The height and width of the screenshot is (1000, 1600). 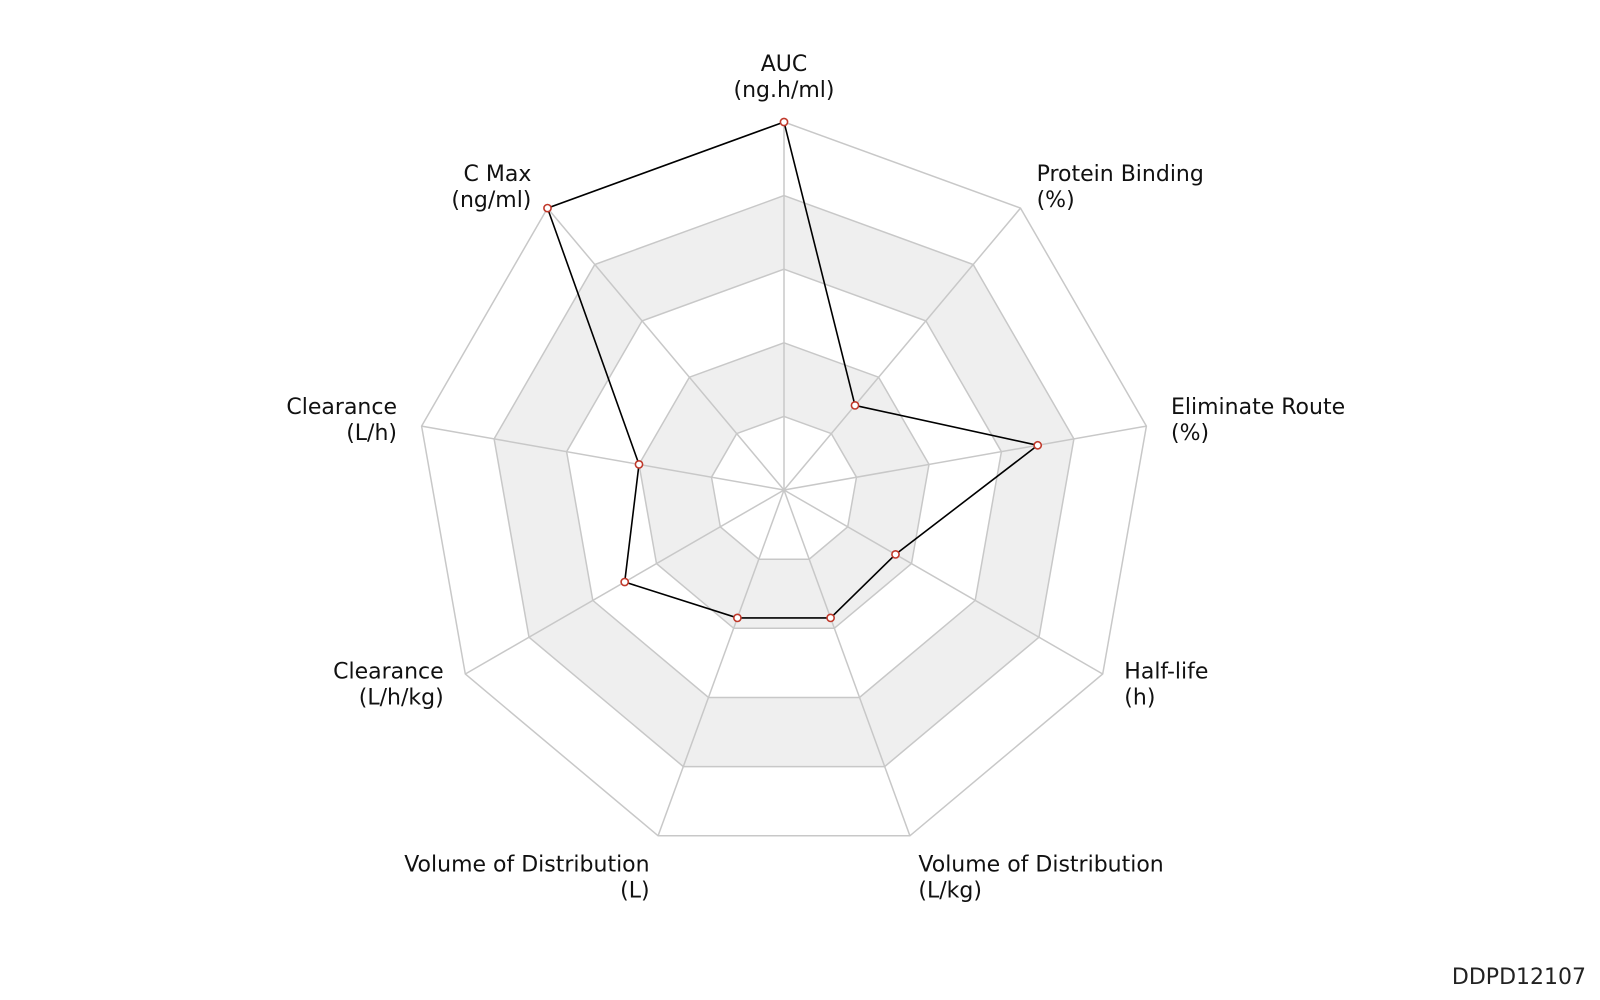 What do you see at coordinates (371, 433) in the screenshot?
I see `axis-label-unit: (L/h)` at bounding box center [371, 433].